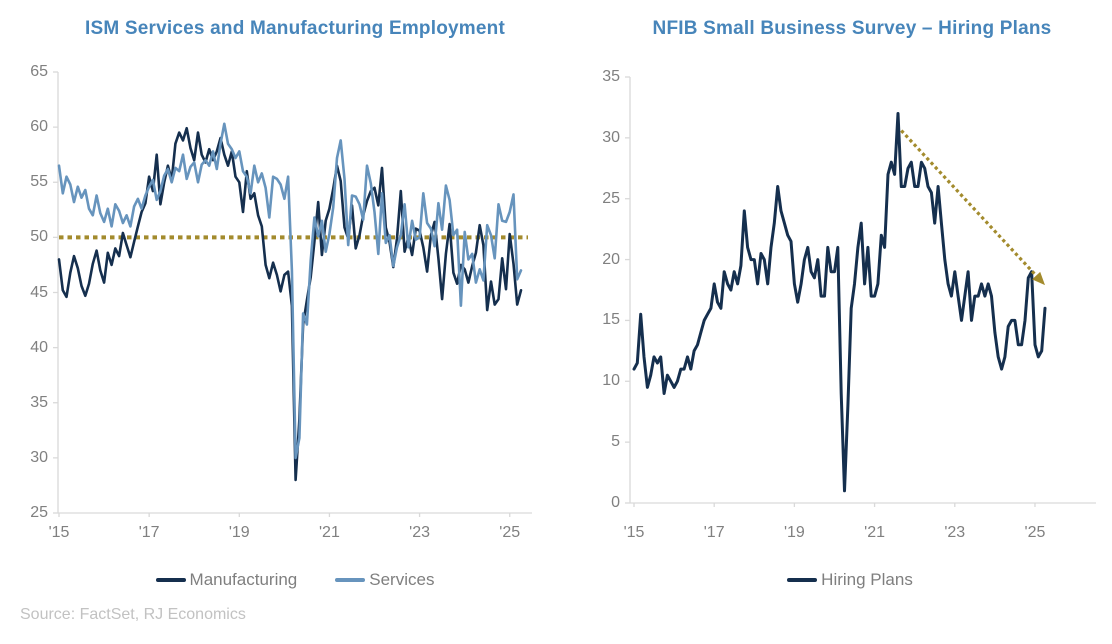 The height and width of the screenshot is (644, 1112). Describe the element at coordinates (133, 614) in the screenshot. I see `source-note: Source: FactSet, RJ Economics` at that location.